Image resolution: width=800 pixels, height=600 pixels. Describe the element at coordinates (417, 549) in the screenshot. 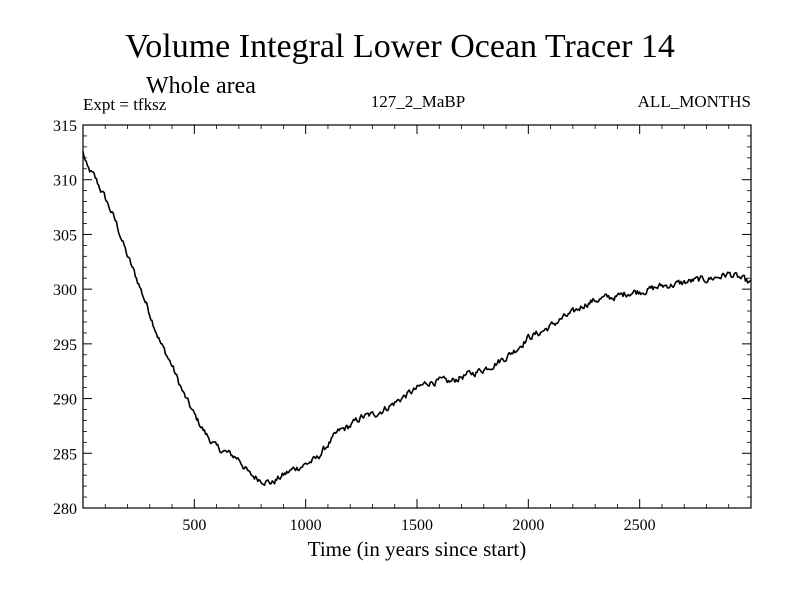

I see `x-axis-label: Time (in years since start)` at that location.